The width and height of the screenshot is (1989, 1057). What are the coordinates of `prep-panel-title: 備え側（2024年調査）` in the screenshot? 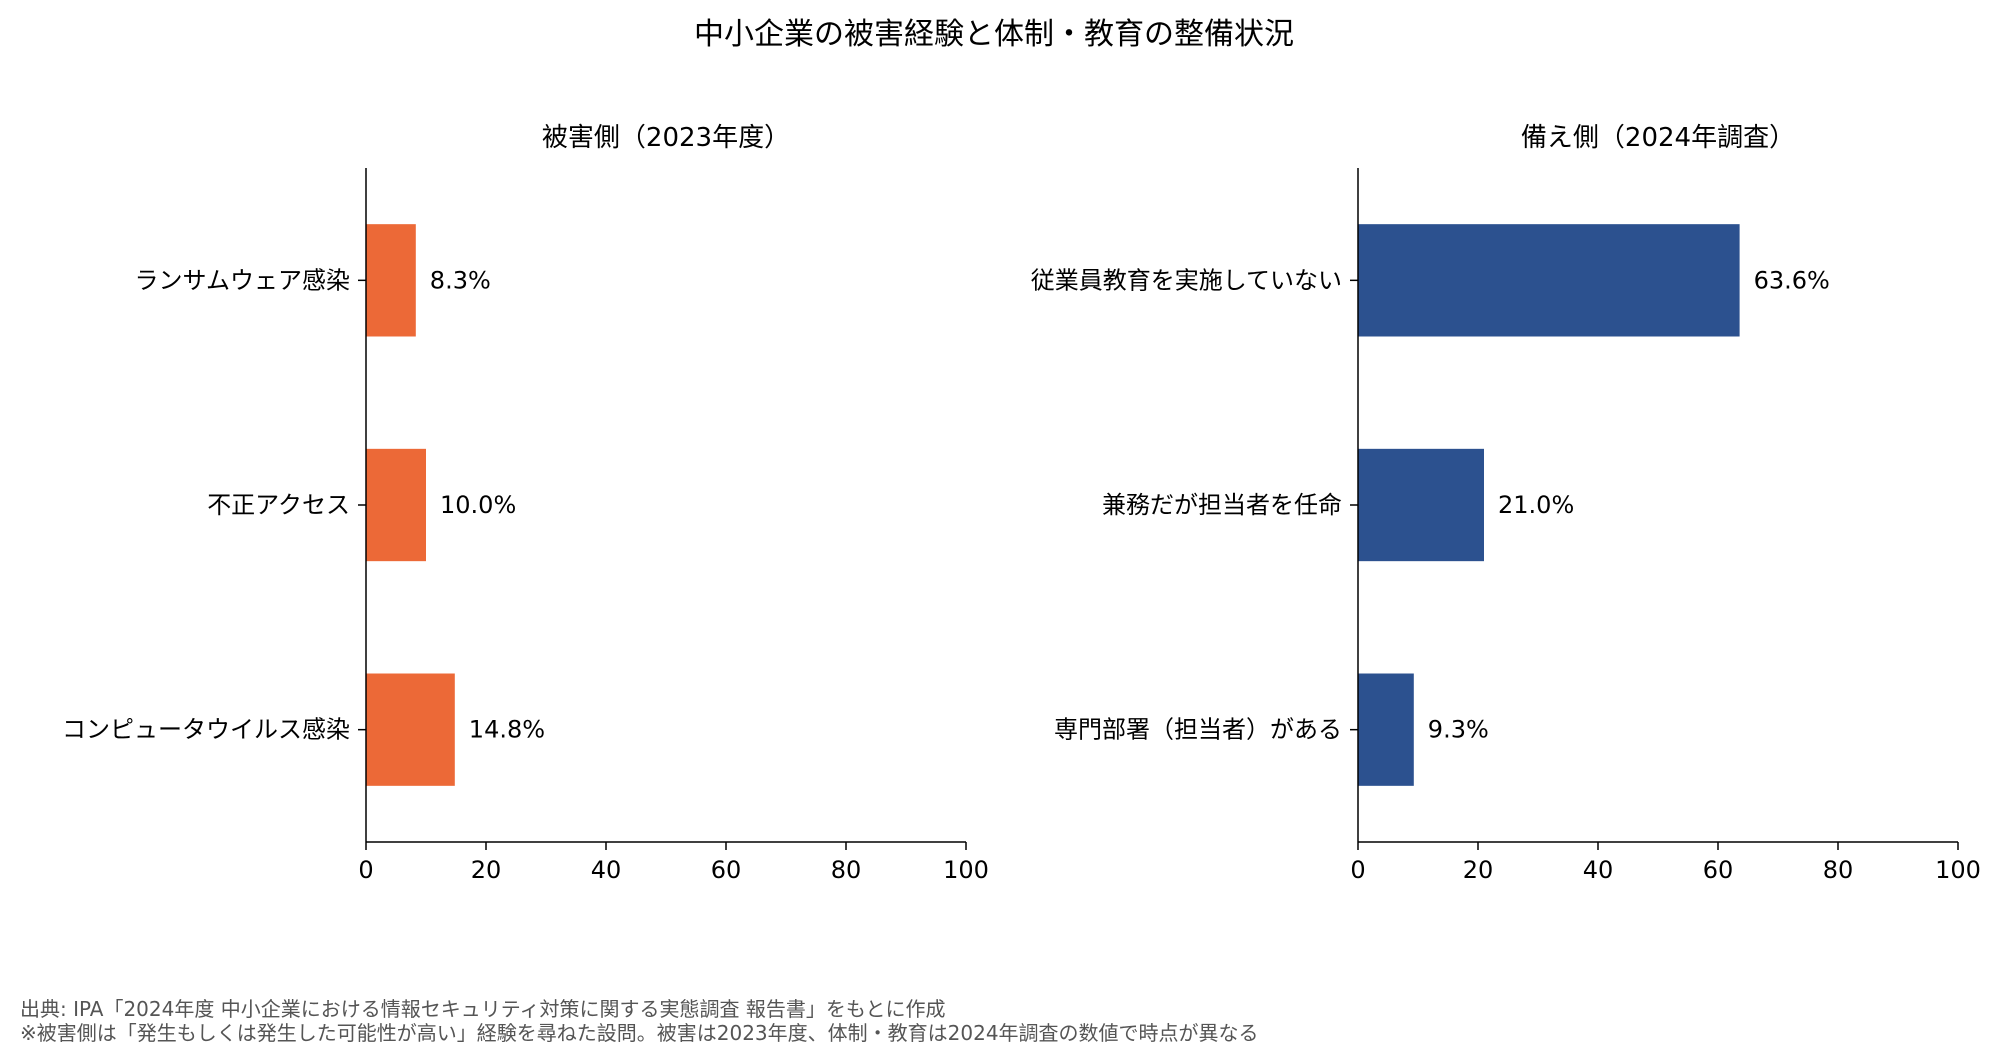 It's located at (1658, 138).